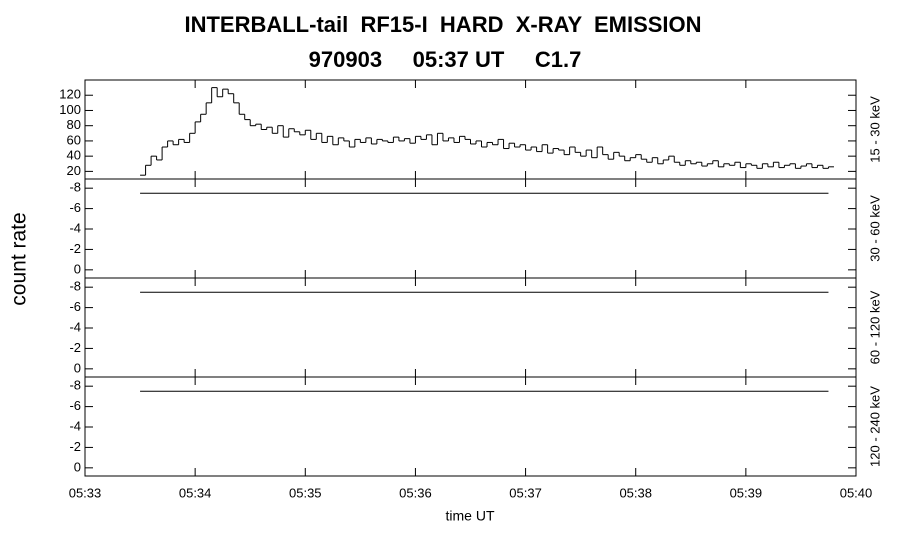 This screenshot has width=900, height=542. I want to click on y-tick-label: 120, so click(70, 94).